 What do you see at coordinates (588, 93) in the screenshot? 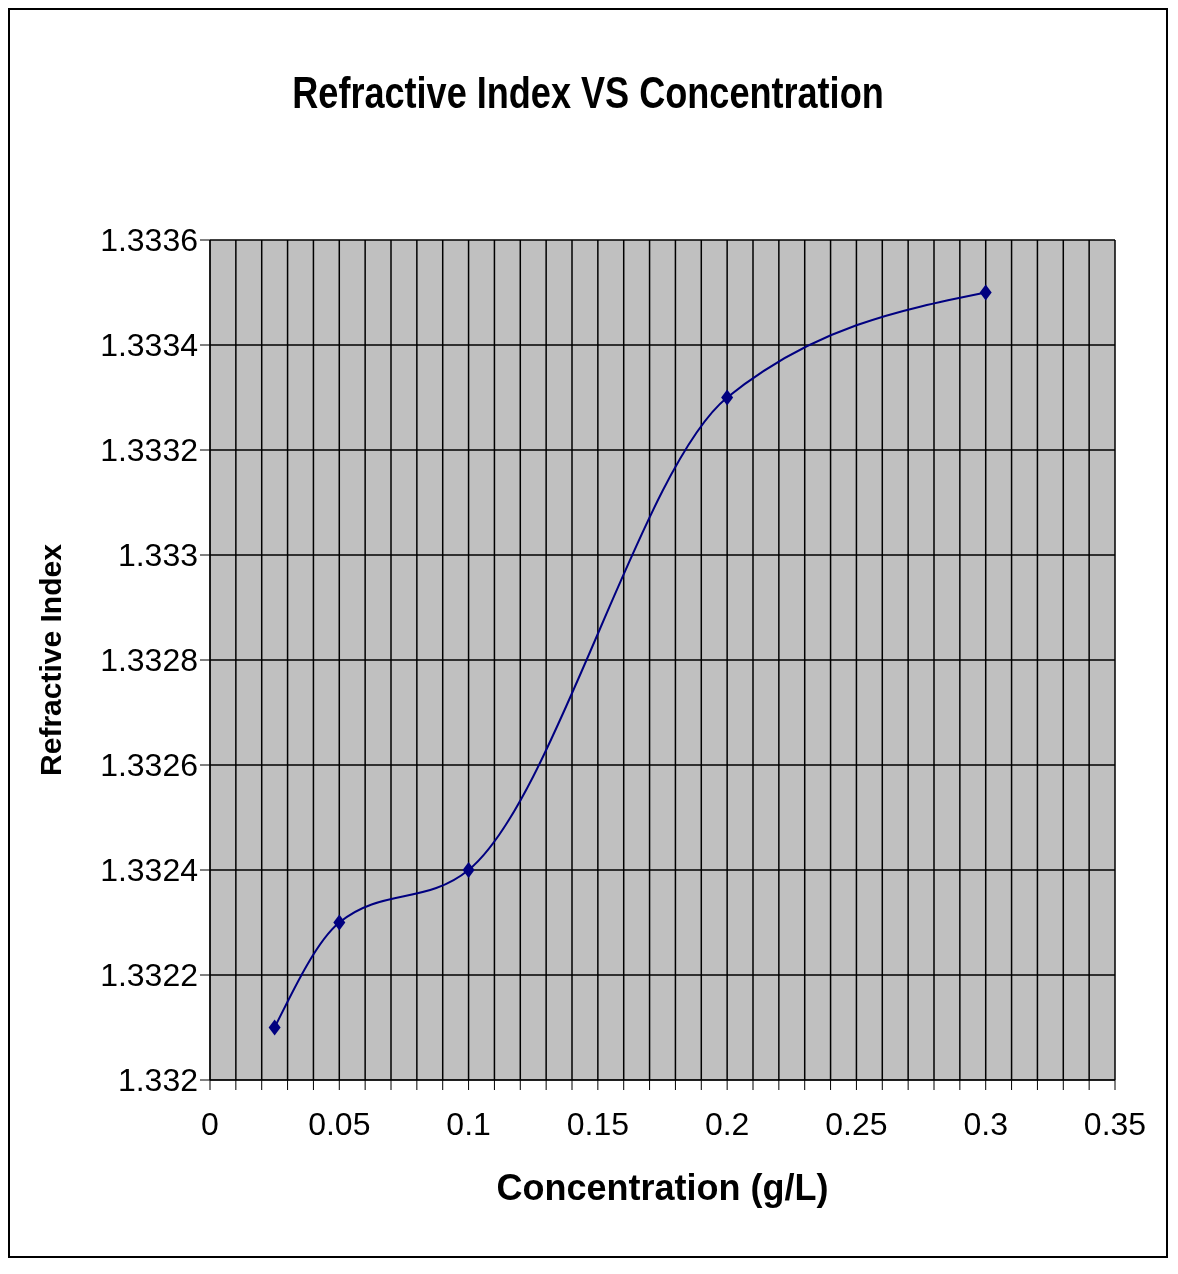
I see `chart-title: Refractive Index VS Concentration` at bounding box center [588, 93].